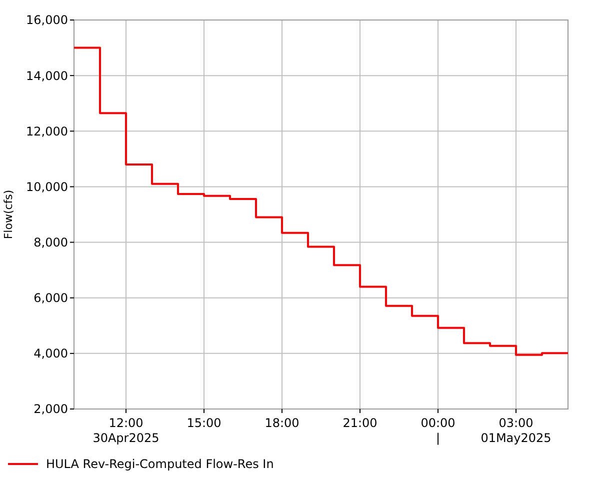 This screenshot has height=480, width=601. What do you see at coordinates (51, 298) in the screenshot?
I see `y-tick-label: 6,000` at bounding box center [51, 298].